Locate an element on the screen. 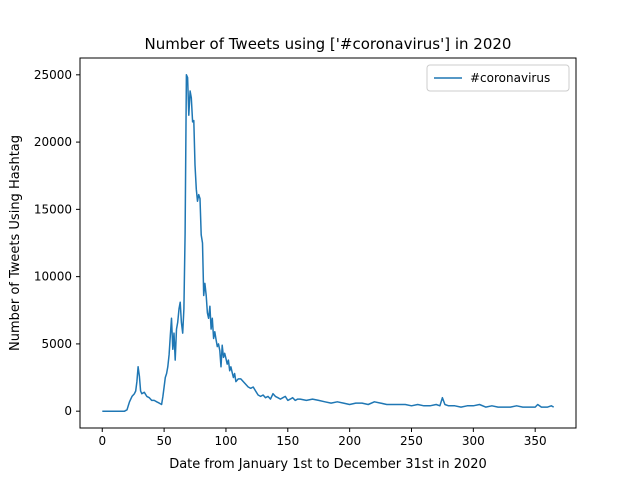 The width and height of the screenshot is (640, 480). y-axis-label: Number of Tweets Using Hashtag is located at coordinates (15, 243).